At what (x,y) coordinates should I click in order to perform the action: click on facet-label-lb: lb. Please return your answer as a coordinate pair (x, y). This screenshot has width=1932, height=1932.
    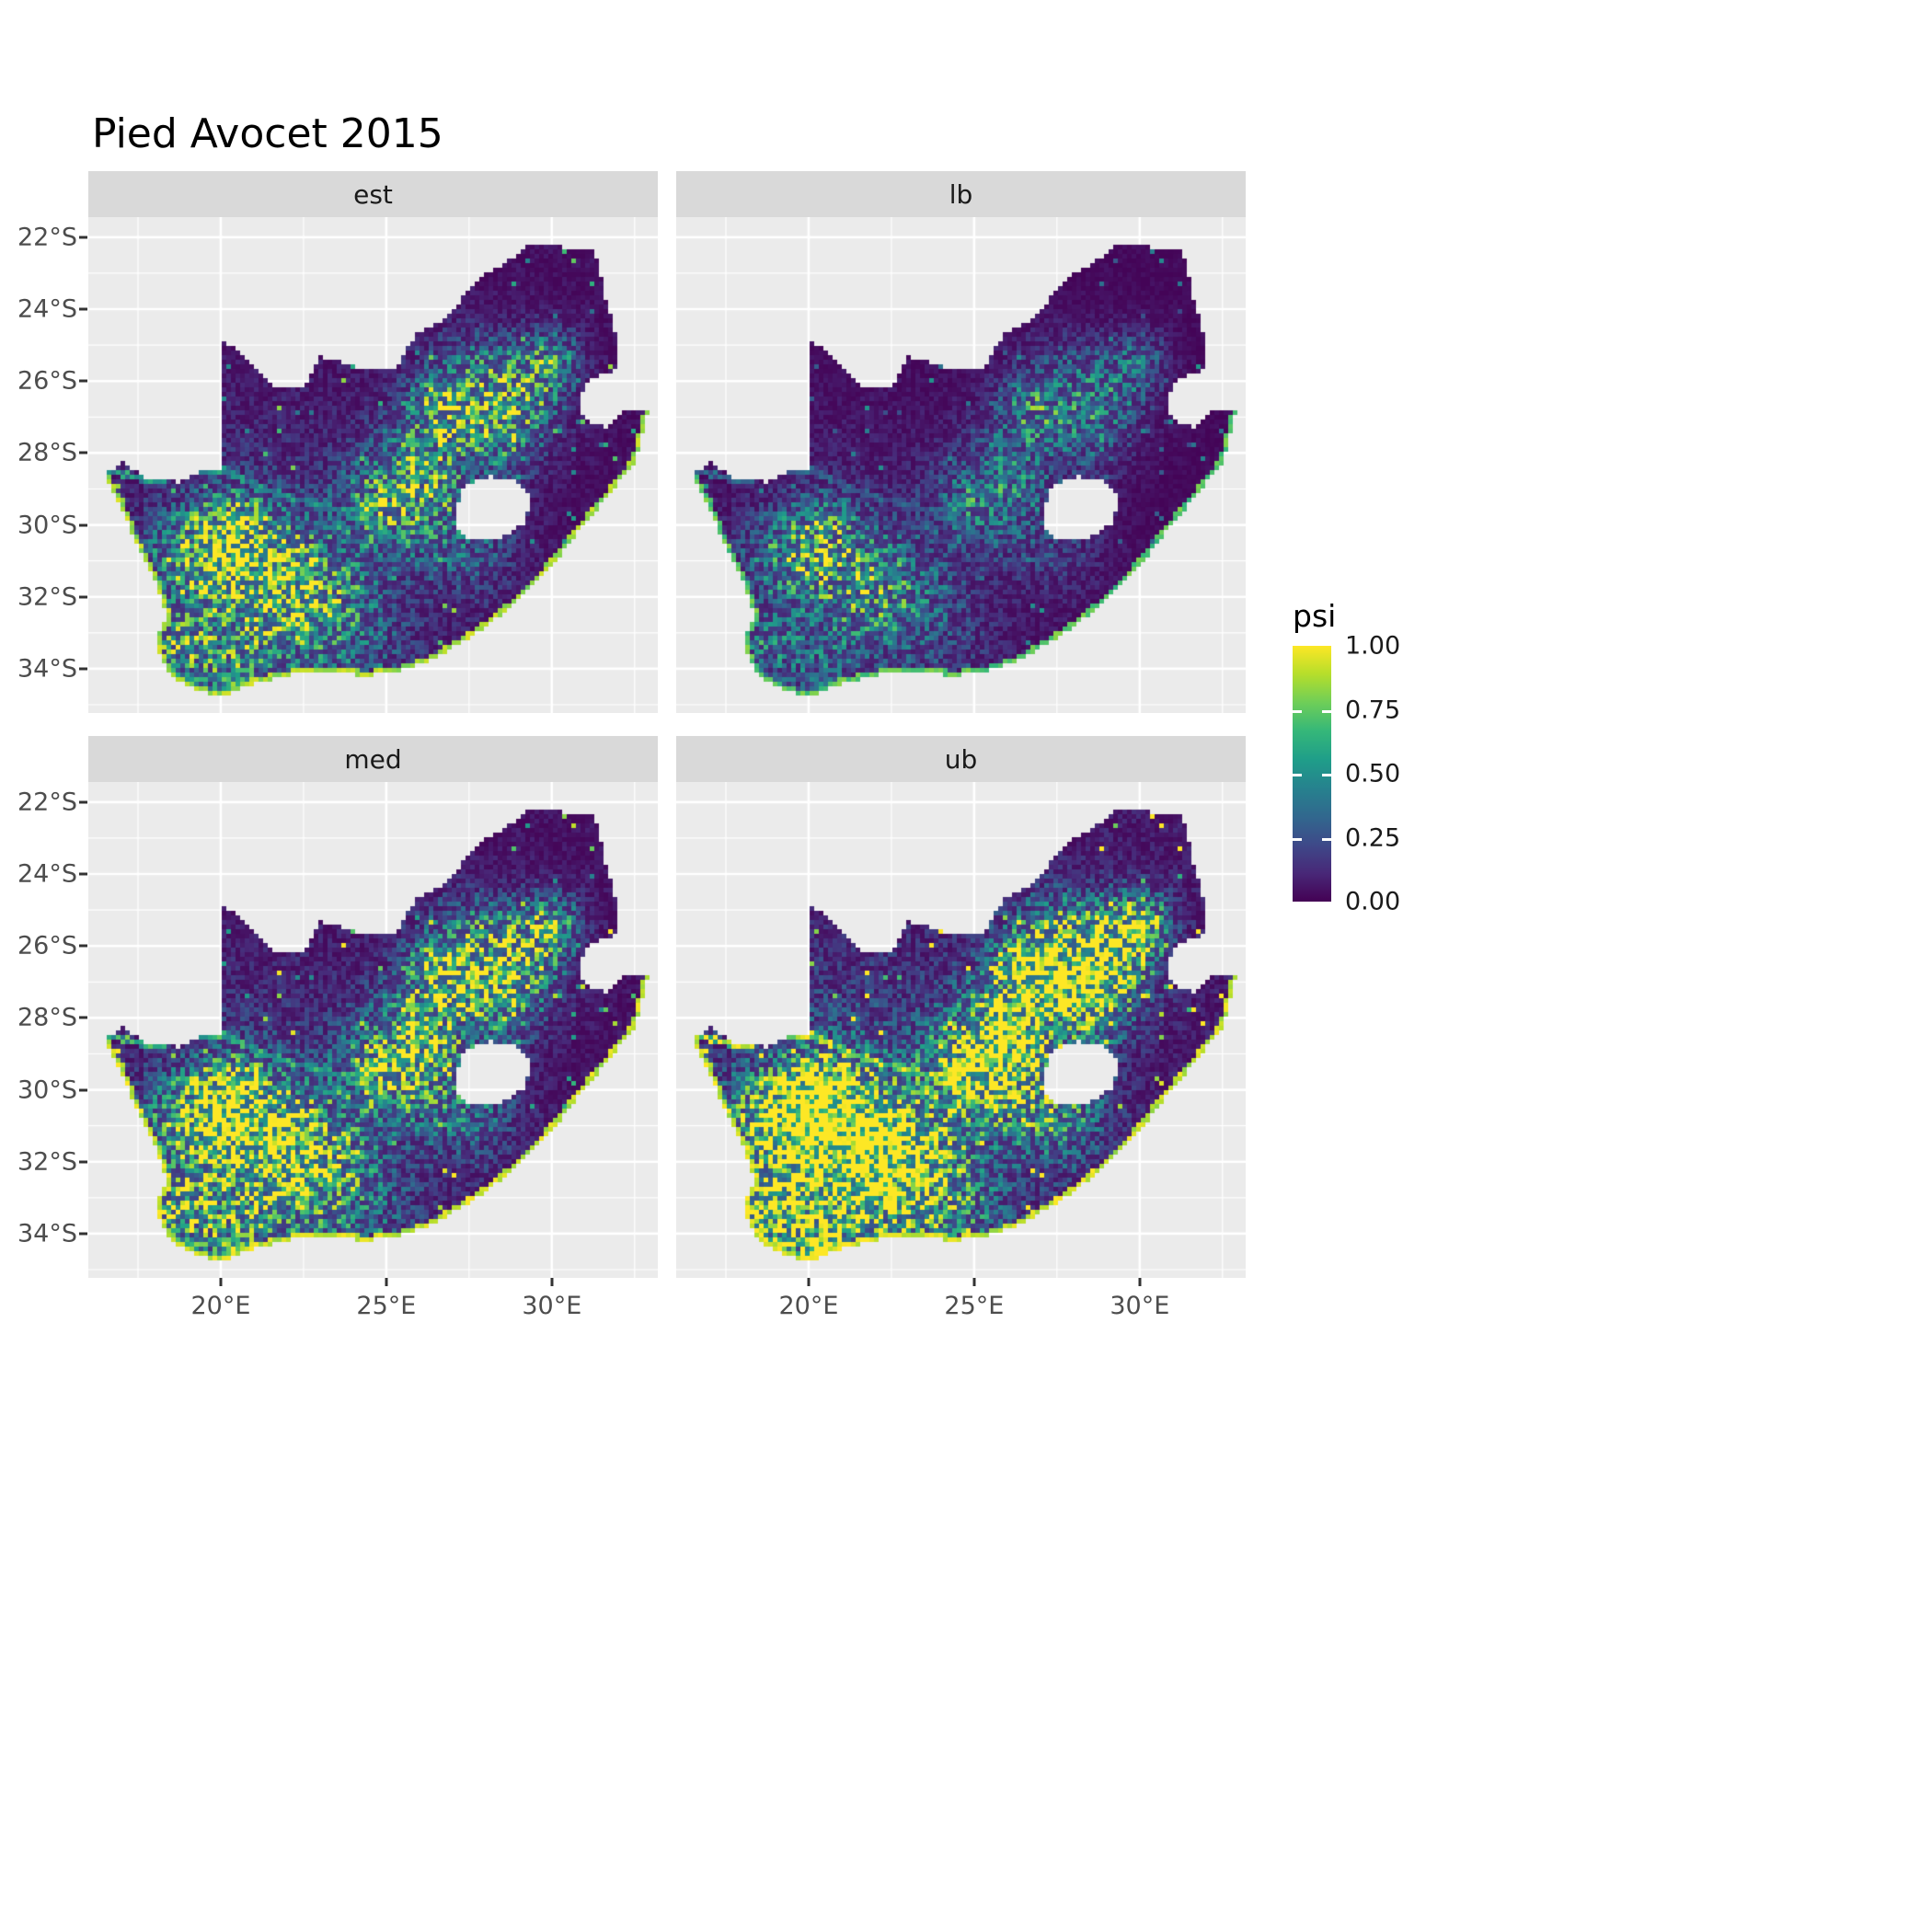
    Looking at the image, I should click on (961, 194).